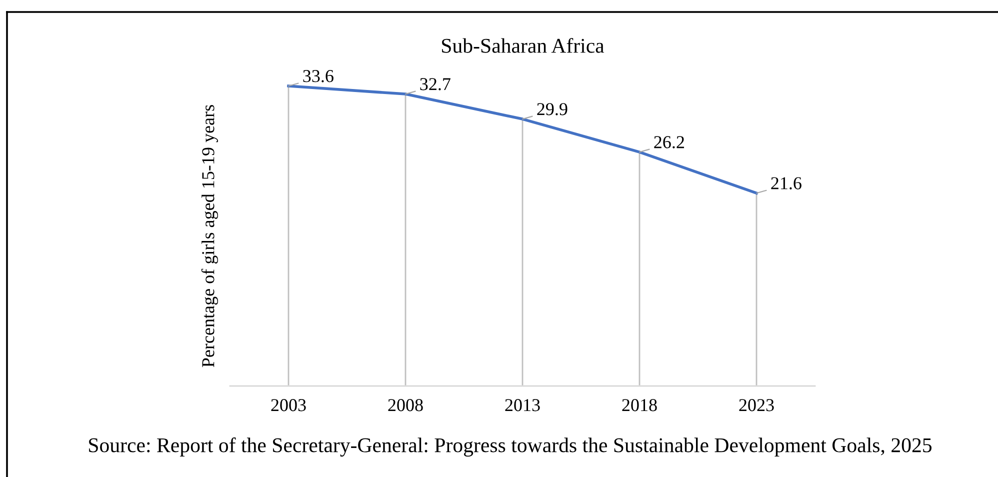 This screenshot has width=998, height=477. What do you see at coordinates (288, 405) in the screenshot?
I see `x-tick-label: 2003` at bounding box center [288, 405].